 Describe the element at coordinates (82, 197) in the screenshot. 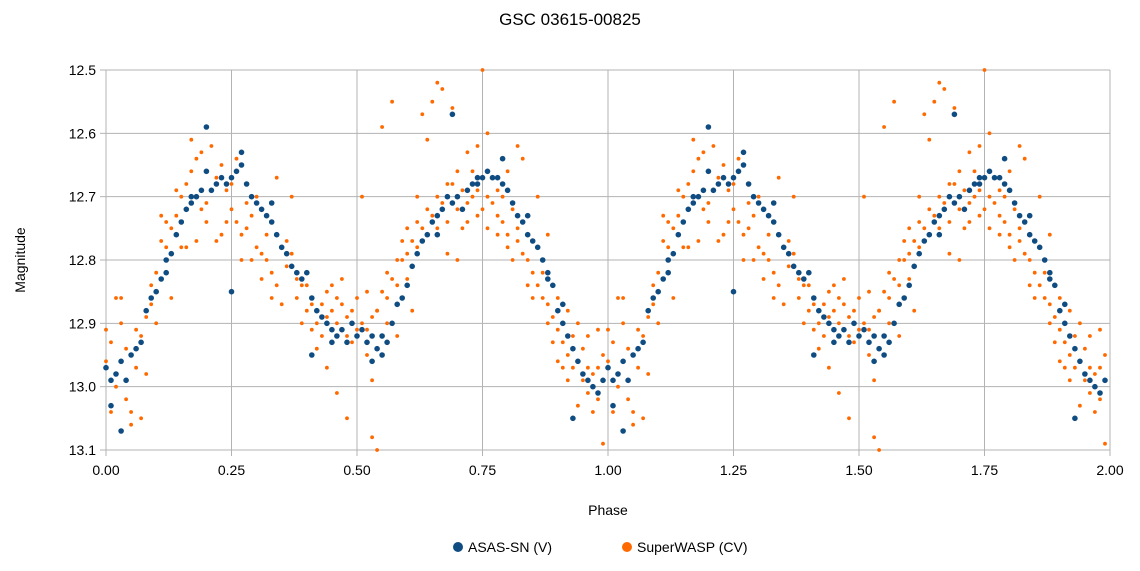

I see `y-tick-label: 12.7` at that location.